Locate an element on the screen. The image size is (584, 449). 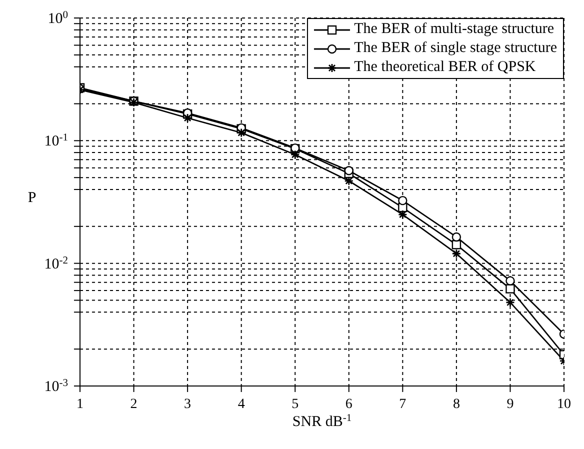
legend-label: The BER of multi-stage structure is located at coordinates (454, 29).